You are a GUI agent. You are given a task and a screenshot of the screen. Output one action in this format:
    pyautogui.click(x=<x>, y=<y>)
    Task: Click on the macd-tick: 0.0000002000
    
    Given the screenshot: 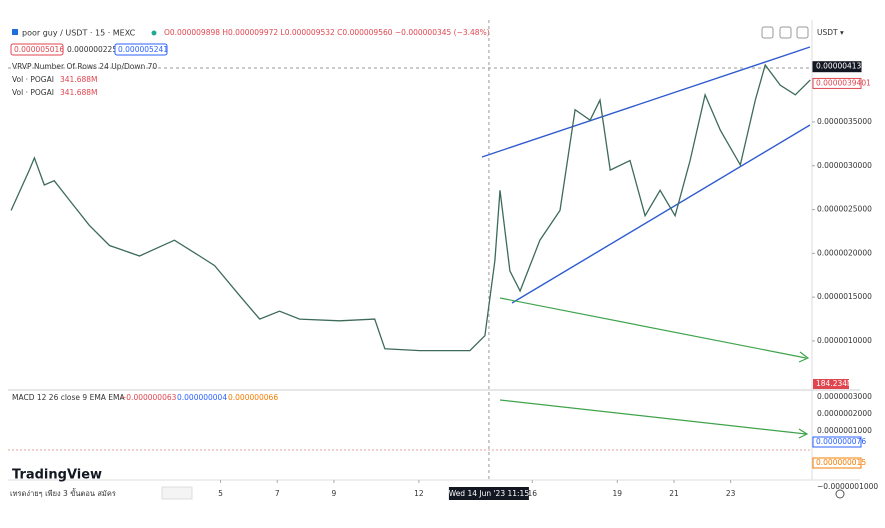 What is the action you would take?
    pyautogui.click(x=844, y=413)
    